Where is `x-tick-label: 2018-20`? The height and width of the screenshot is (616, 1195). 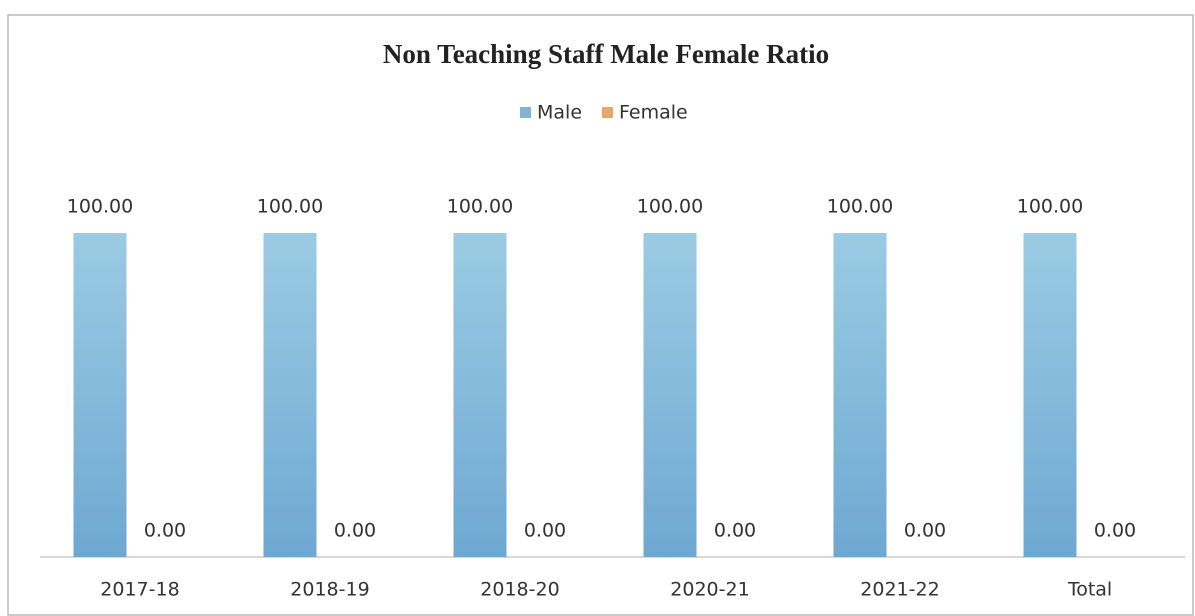 x-tick-label: 2018-20 is located at coordinates (519, 590).